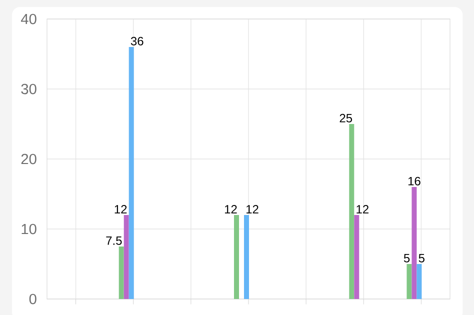 The width and height of the screenshot is (474, 315). What do you see at coordinates (32, 299) in the screenshot?
I see `y-tick-label: 0` at bounding box center [32, 299].